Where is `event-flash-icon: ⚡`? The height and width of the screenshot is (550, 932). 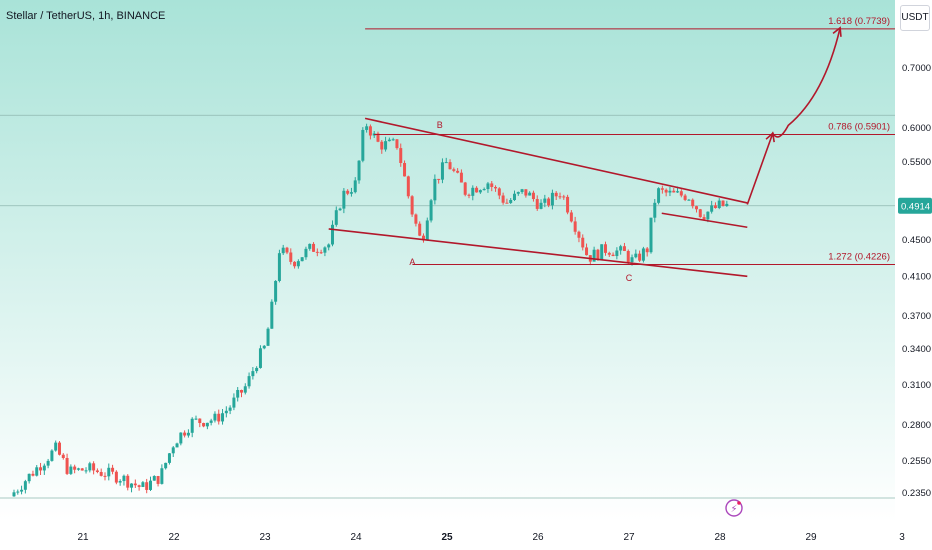 event-flash-icon: ⚡ is located at coordinates (734, 508).